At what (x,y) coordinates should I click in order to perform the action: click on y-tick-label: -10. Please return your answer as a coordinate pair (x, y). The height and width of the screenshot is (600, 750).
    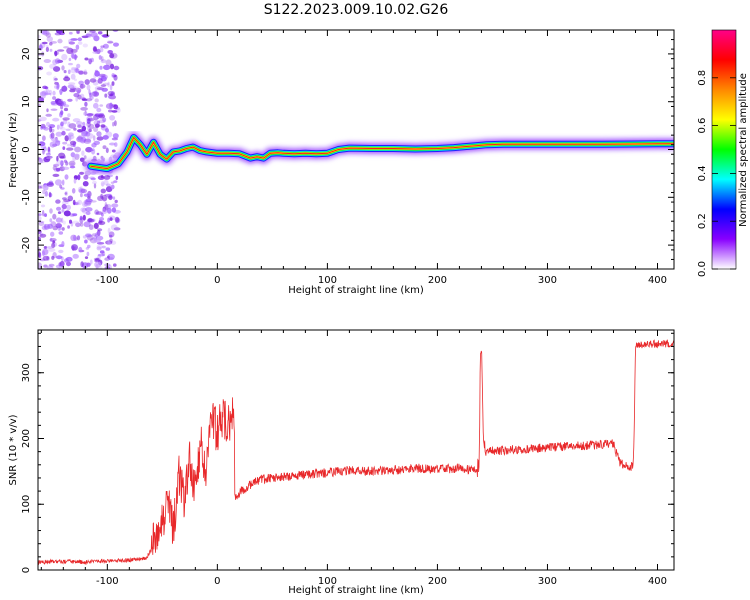
    Looking at the image, I should click on (26, 197).